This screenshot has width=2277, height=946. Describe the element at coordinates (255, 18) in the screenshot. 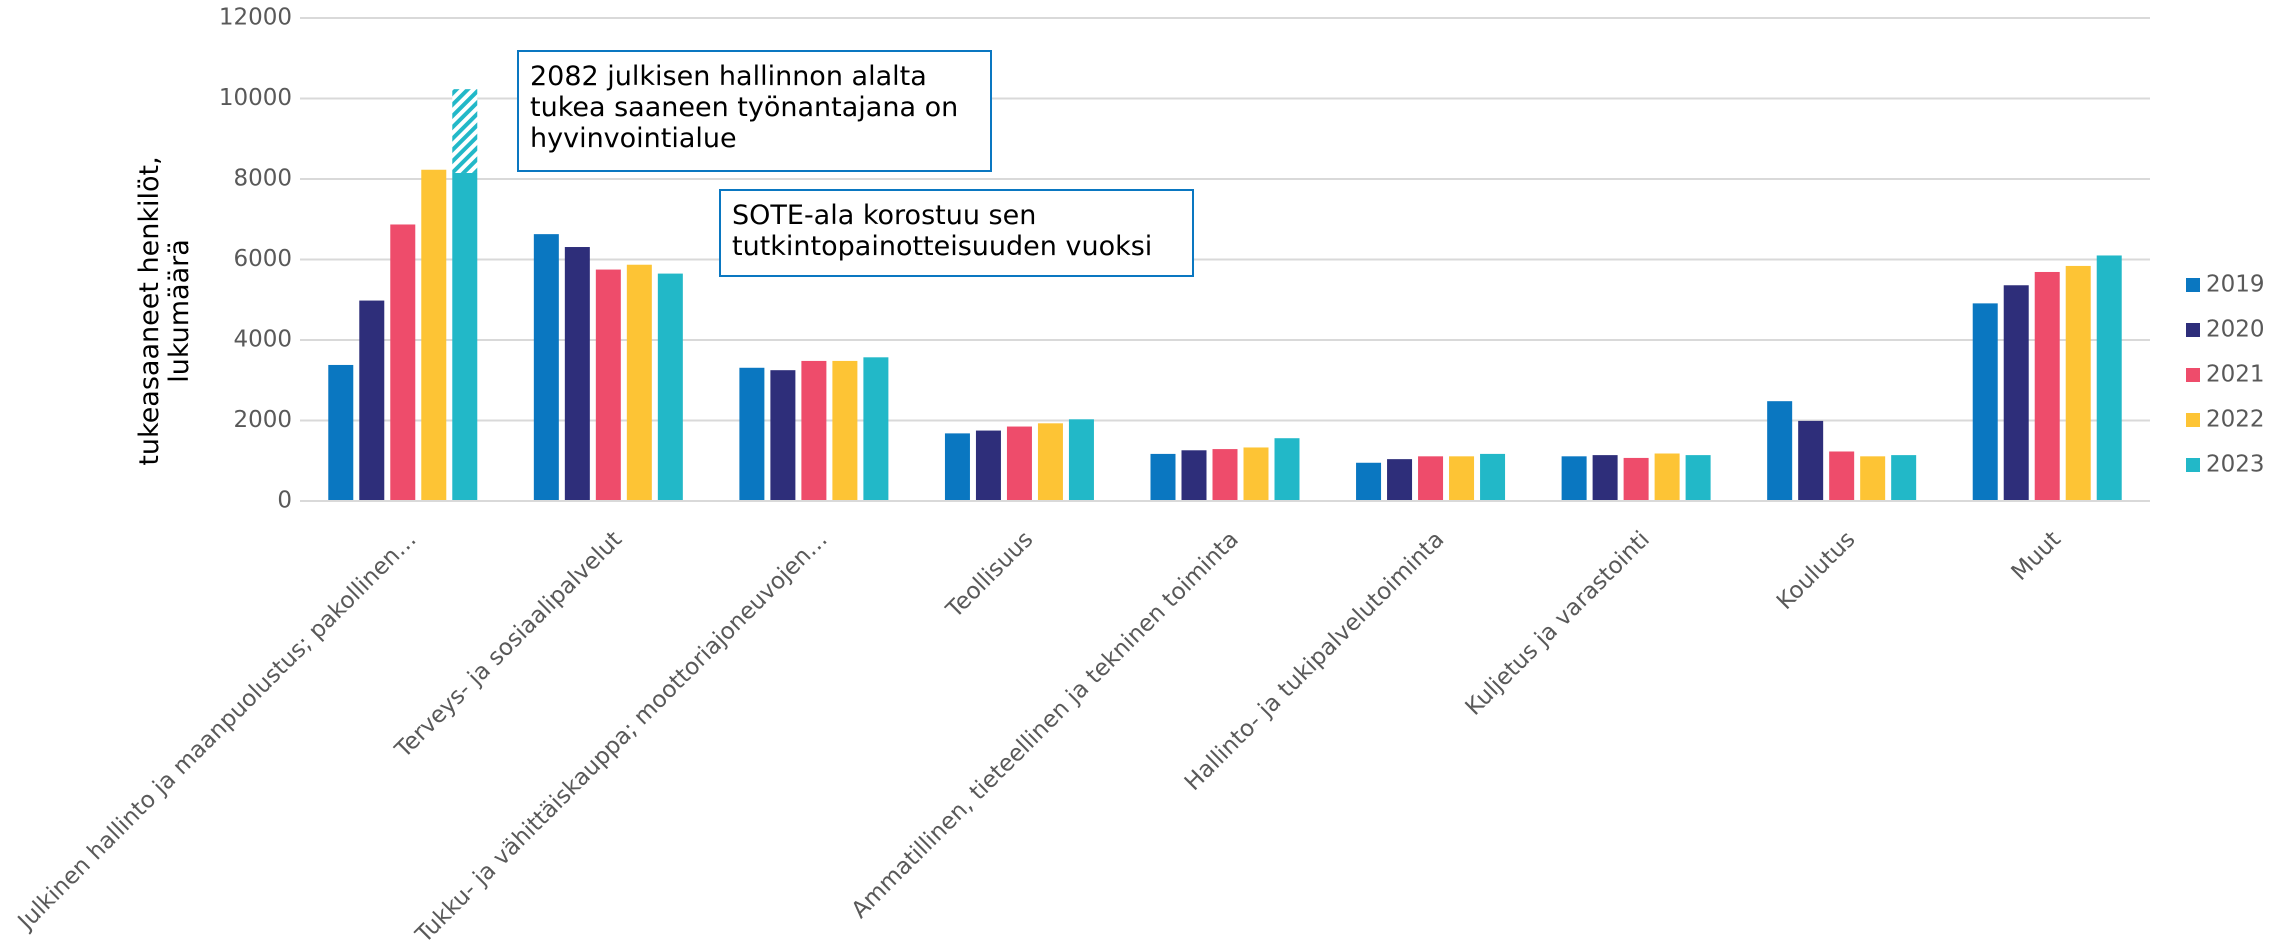

I see `y-tick-label: 12000` at that location.